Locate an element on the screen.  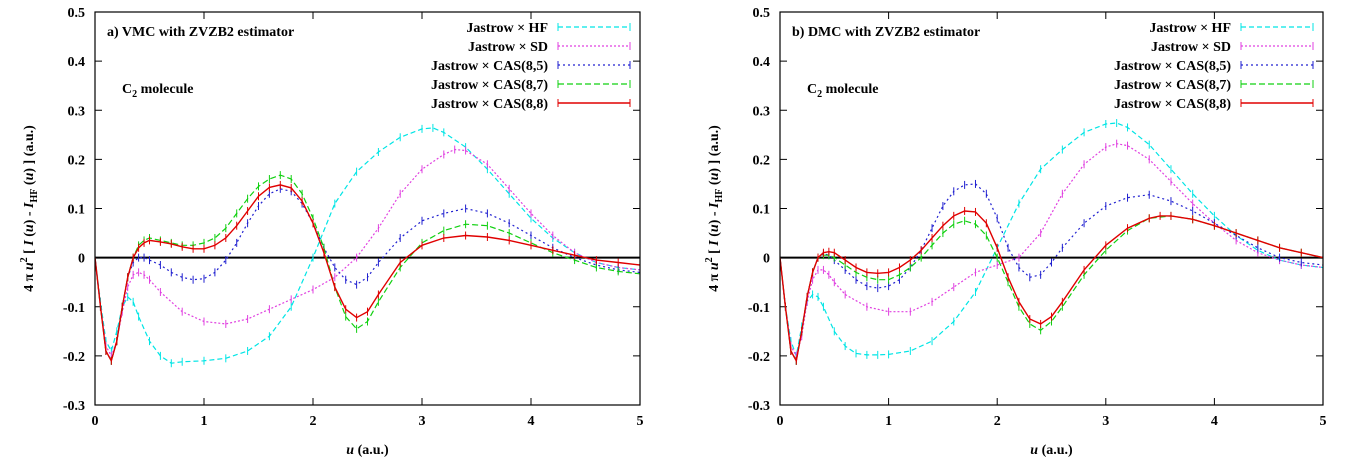
panel-annotation: b) DMC with ZVZB2 estimator is located at coordinates (886, 32).